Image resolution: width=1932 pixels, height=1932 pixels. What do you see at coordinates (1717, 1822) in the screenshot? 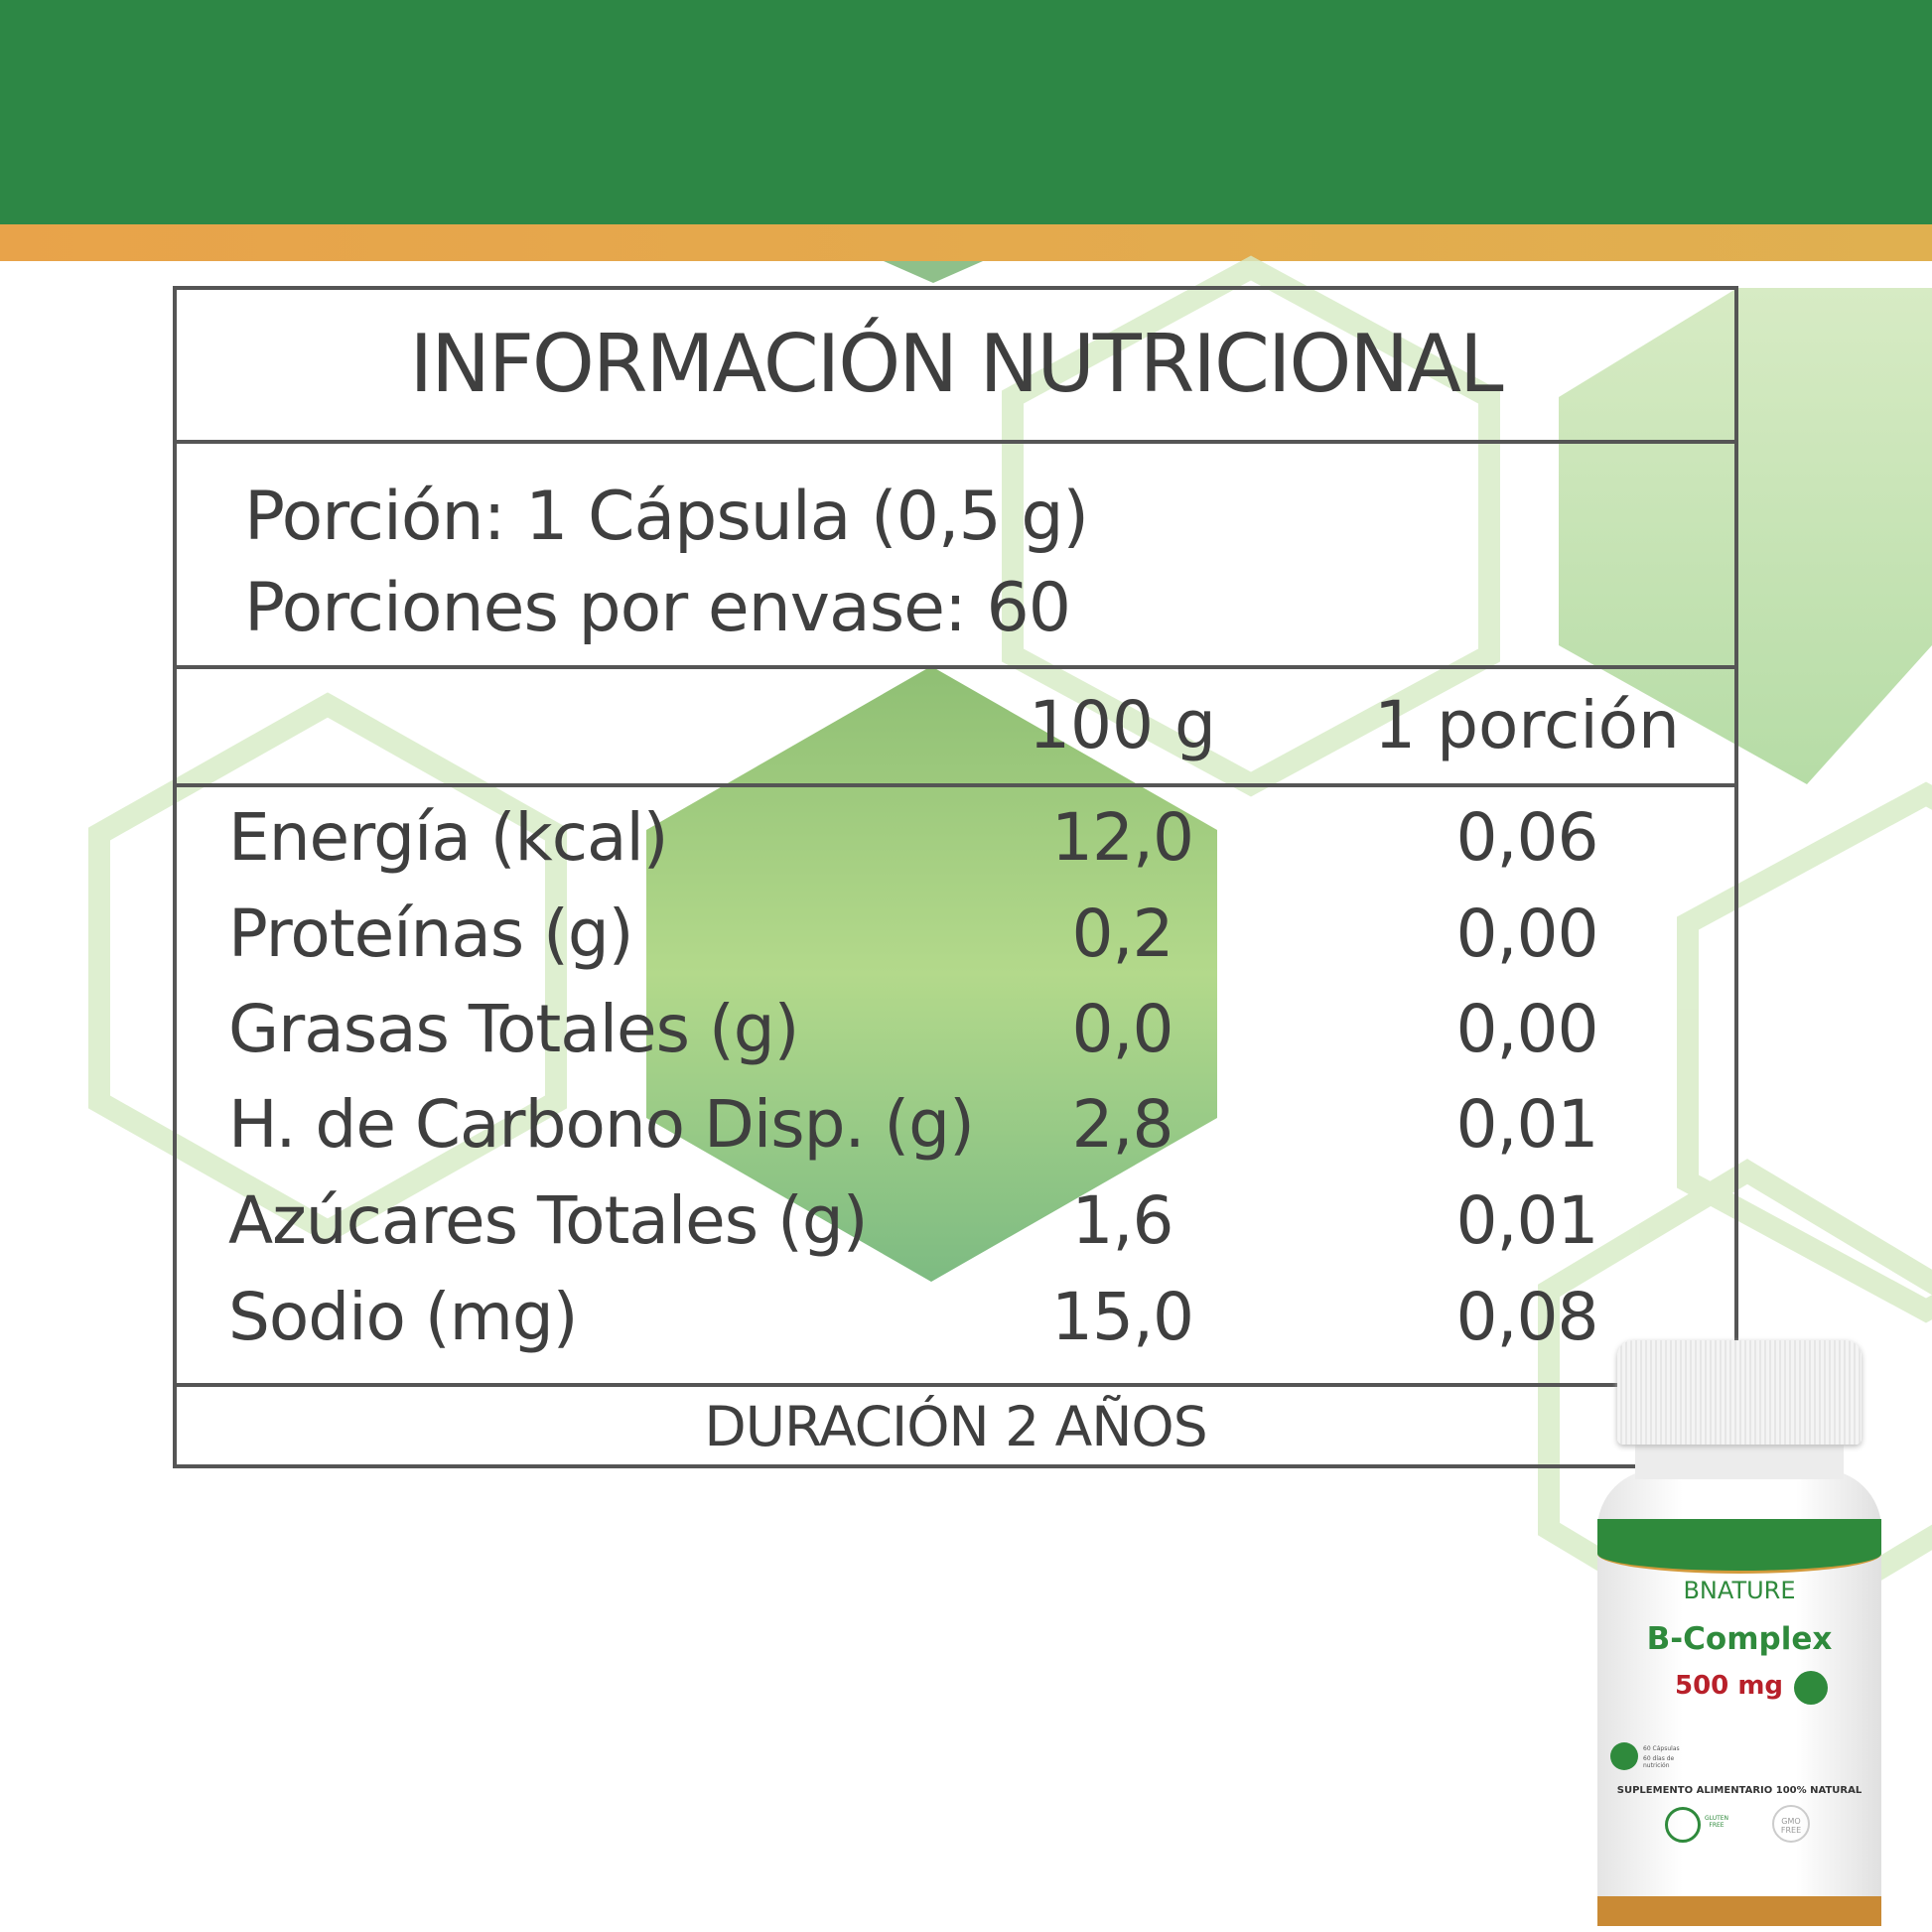
I see `gluten-free-label: GLUTEN FREE` at bounding box center [1717, 1822].